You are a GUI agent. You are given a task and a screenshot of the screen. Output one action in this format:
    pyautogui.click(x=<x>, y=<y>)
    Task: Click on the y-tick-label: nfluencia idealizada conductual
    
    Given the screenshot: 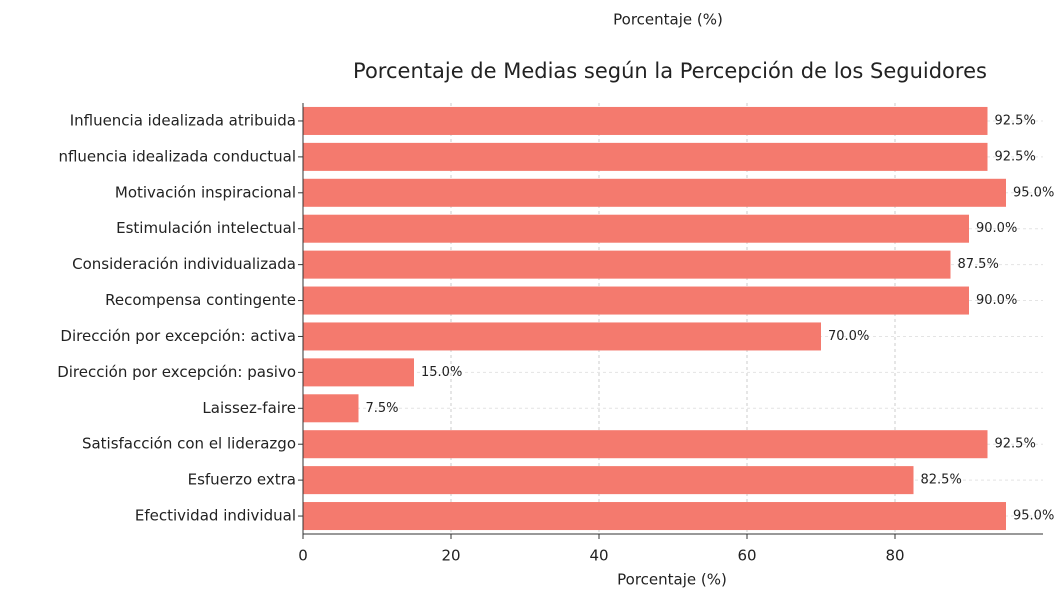 What is the action you would take?
    pyautogui.click(x=177, y=156)
    